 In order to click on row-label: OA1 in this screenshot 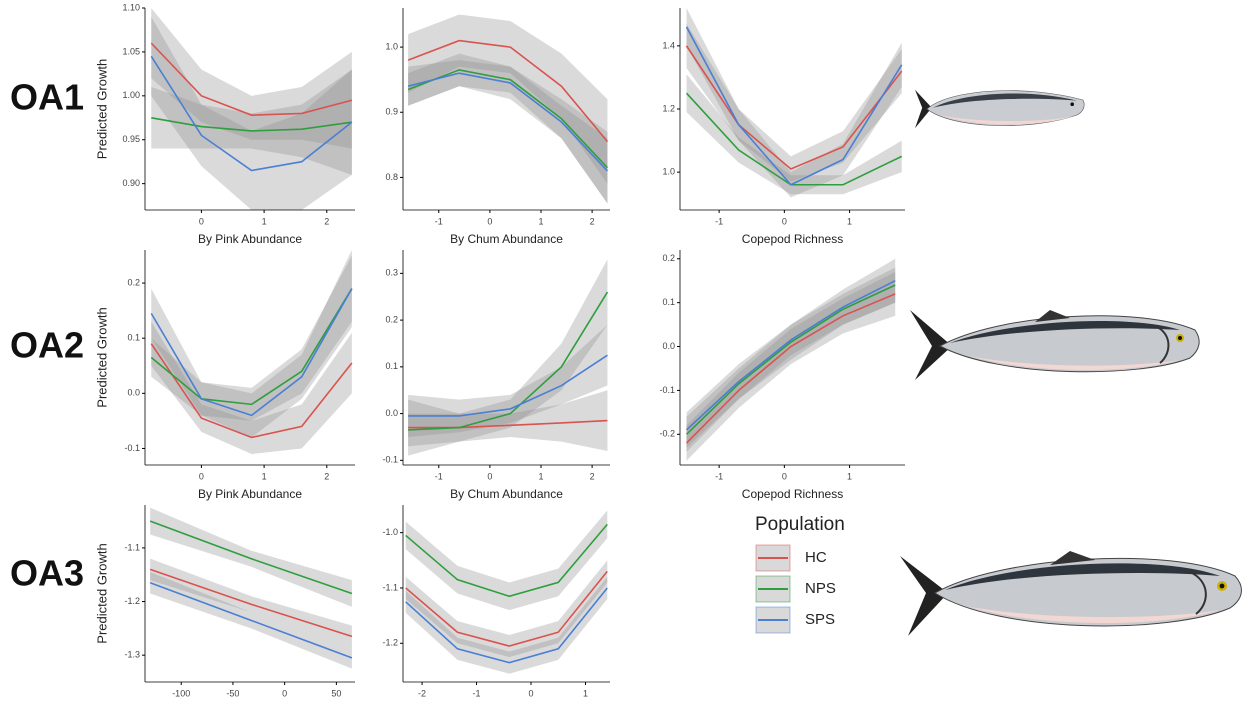, I will do `click(47, 97)`.